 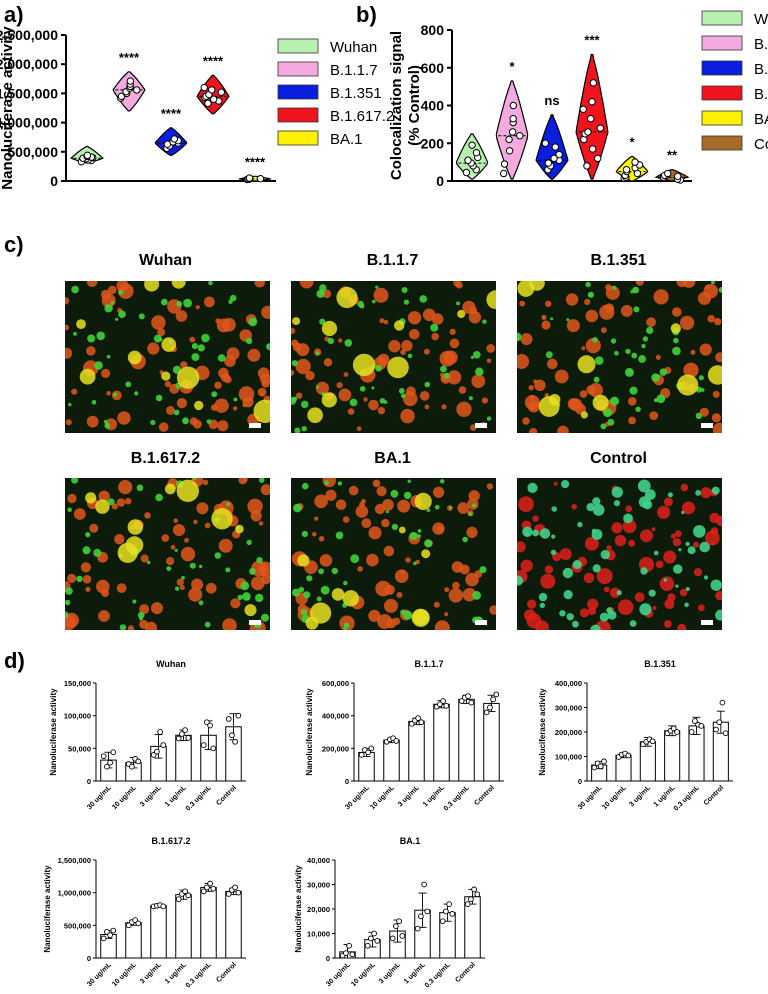 What do you see at coordinates (29, 35) in the screenshot?
I see `y-tick-label: 2,500,000` at bounding box center [29, 35].